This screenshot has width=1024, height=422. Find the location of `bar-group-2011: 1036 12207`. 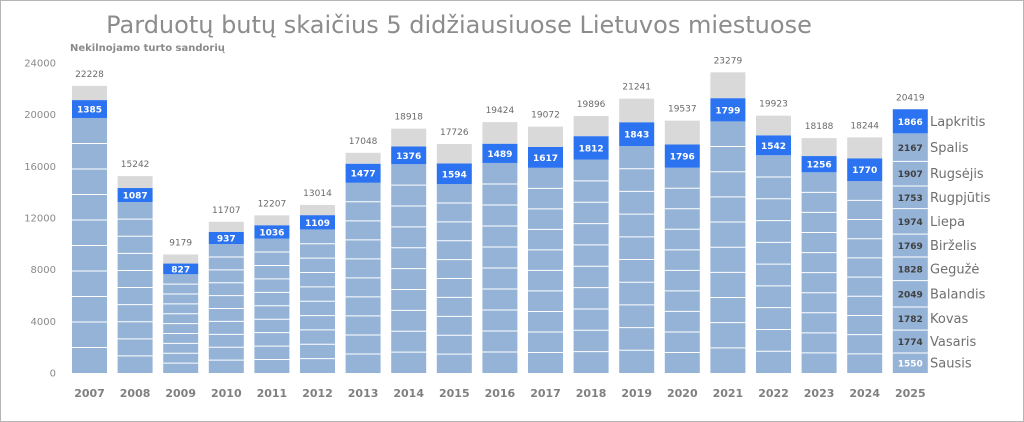

bar-group-2011: 1036 12207 is located at coordinates (272, 286).